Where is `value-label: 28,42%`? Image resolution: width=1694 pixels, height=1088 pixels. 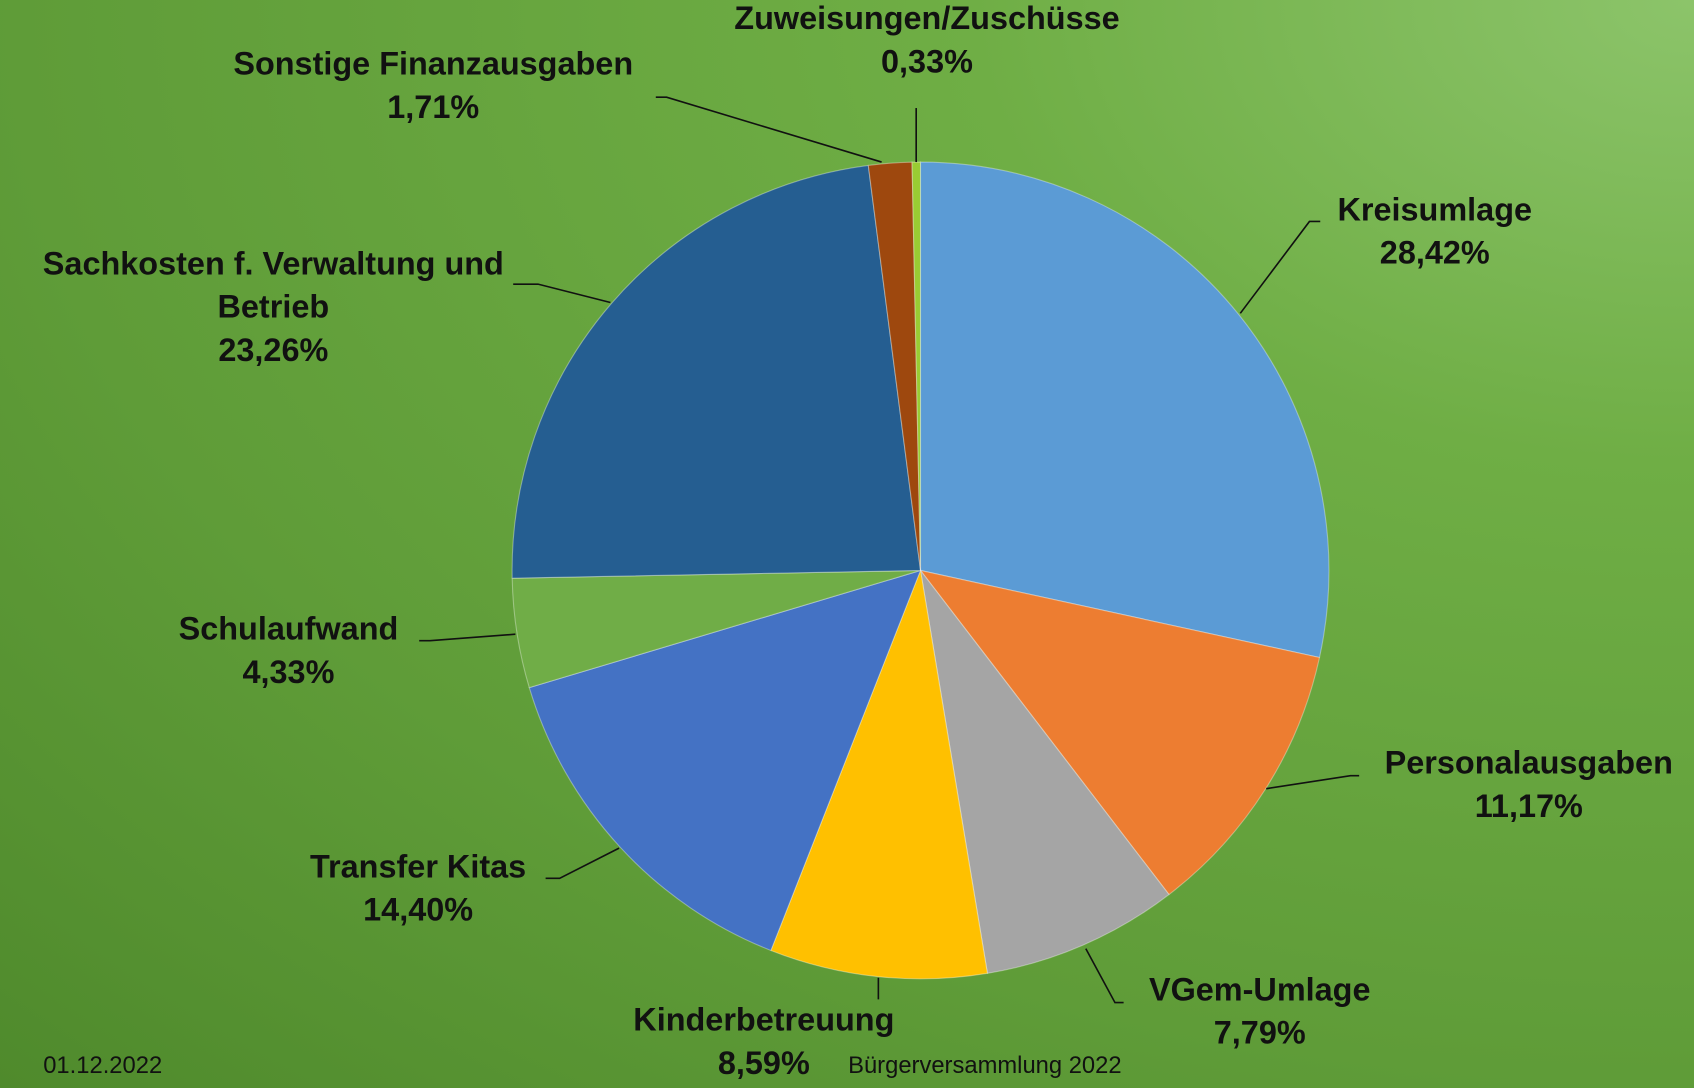 value-label: 28,42% is located at coordinates (1434, 253).